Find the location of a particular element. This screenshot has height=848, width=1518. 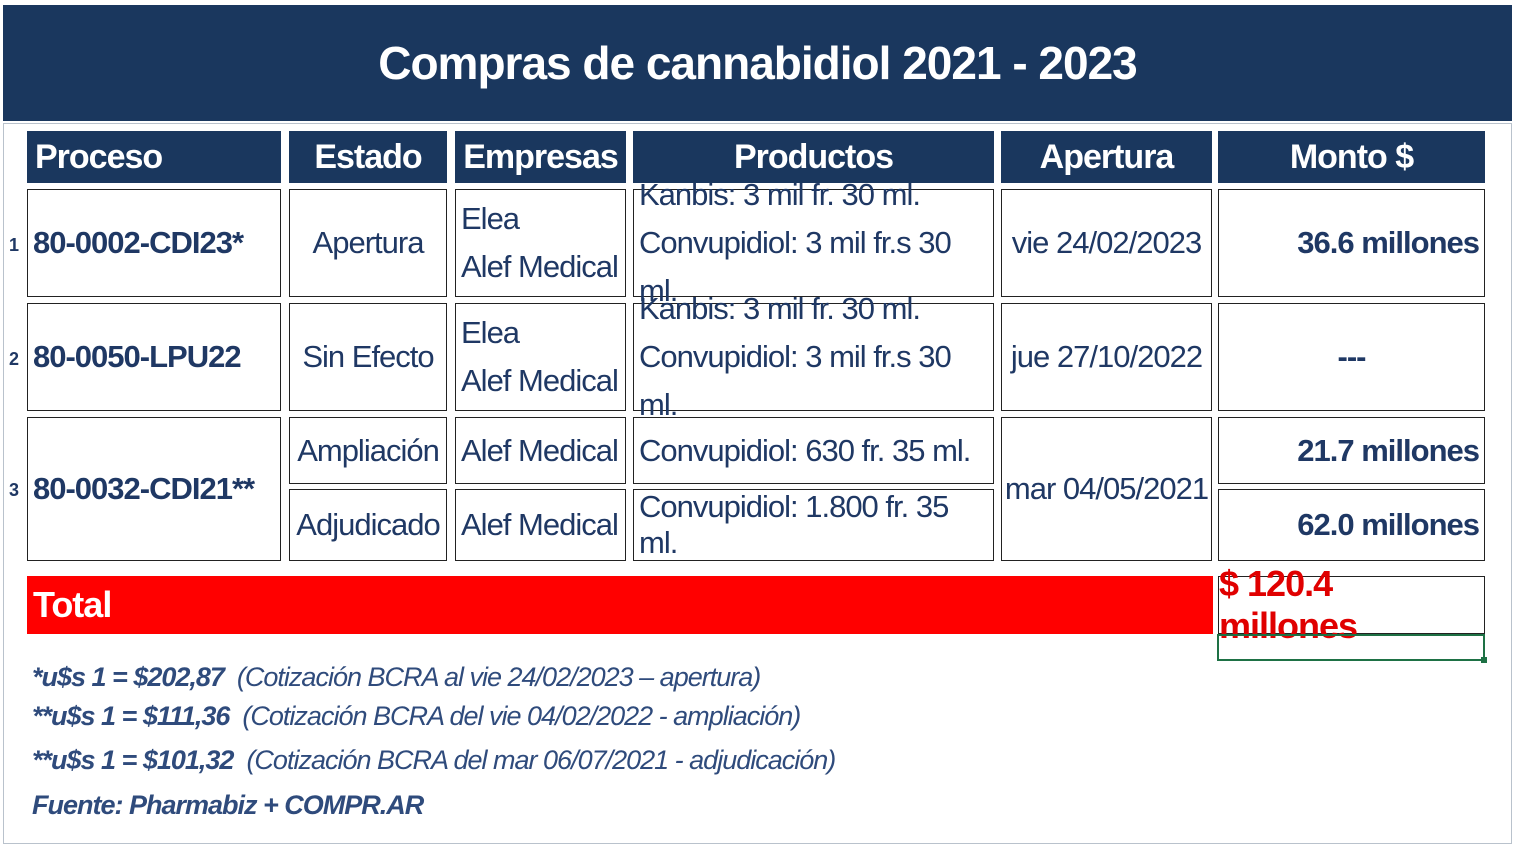

estado-cell: Apertura is located at coordinates (368, 243).